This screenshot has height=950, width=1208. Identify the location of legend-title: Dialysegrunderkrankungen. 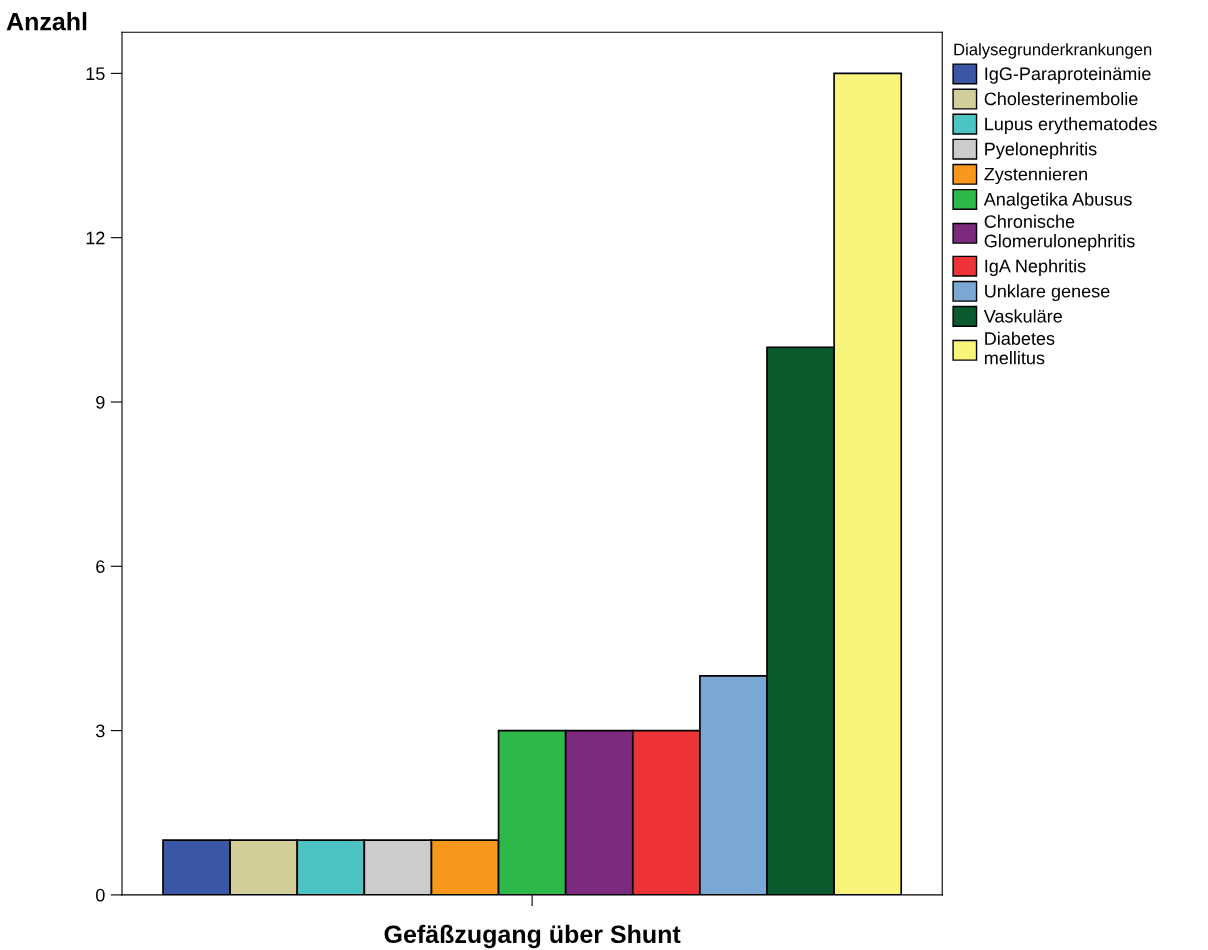
(1053, 51).